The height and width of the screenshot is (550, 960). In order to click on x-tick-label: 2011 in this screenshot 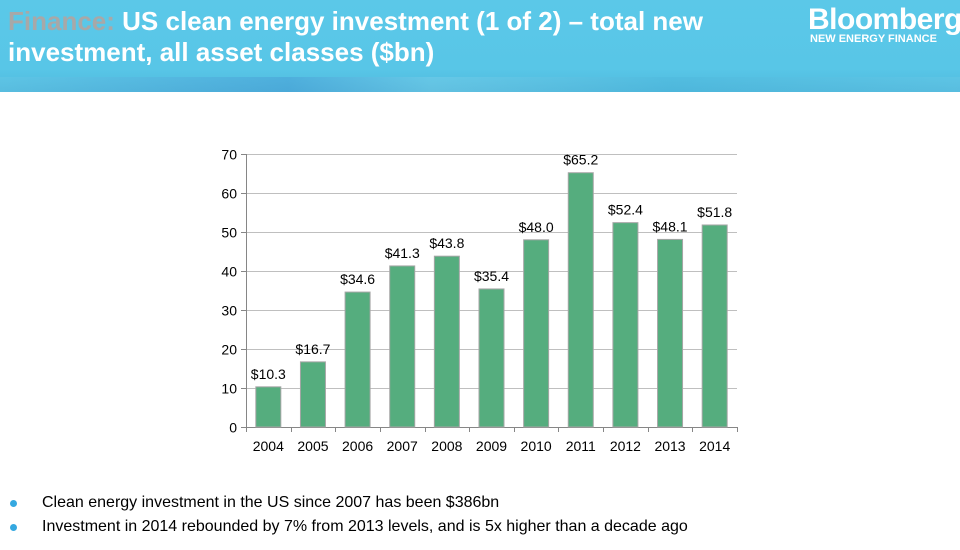, I will do `click(581, 446)`.